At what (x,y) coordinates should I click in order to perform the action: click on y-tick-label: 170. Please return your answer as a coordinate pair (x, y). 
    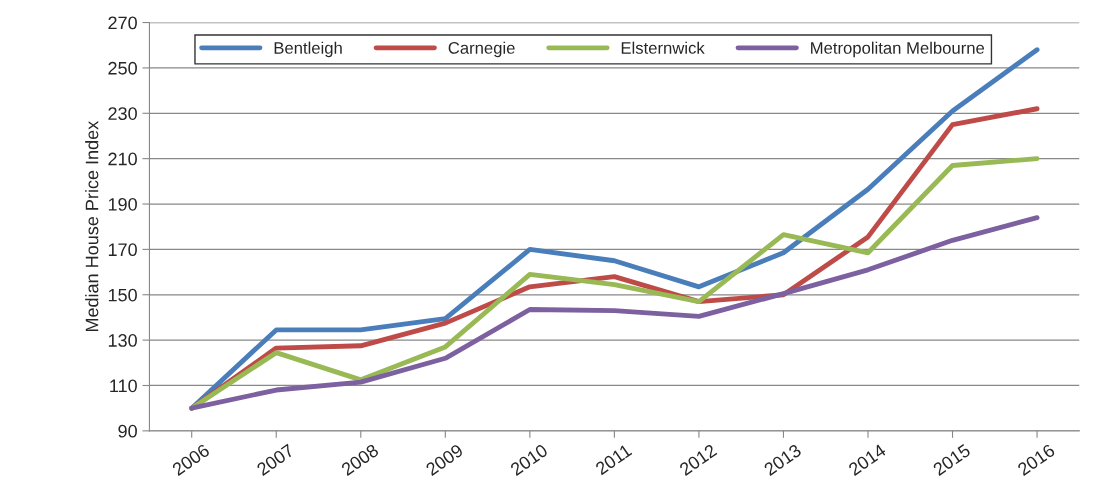
    Looking at the image, I should click on (122, 250).